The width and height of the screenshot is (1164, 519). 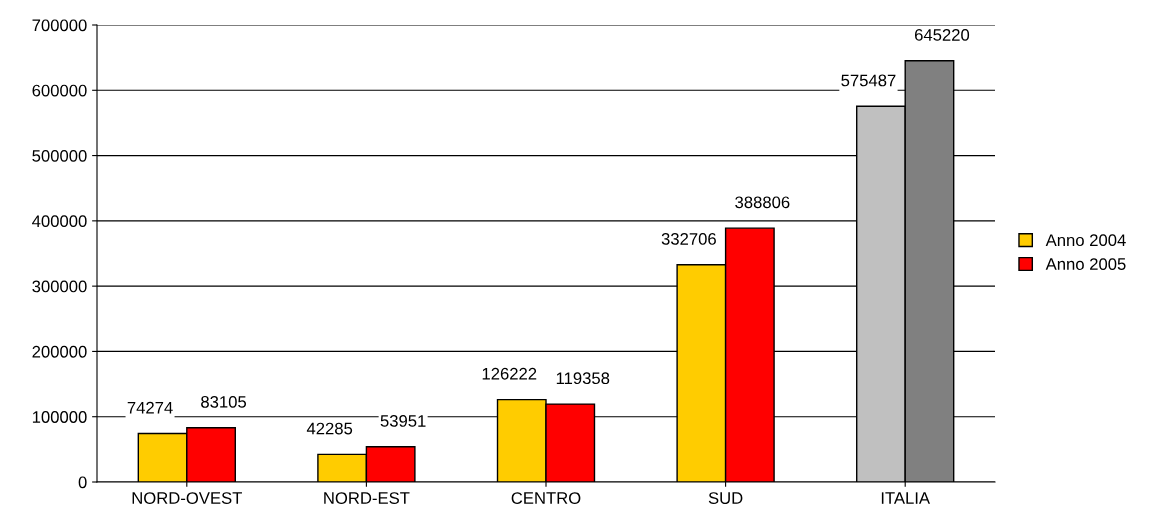 I want to click on y-tick-label: 700000, so click(x=59, y=25).